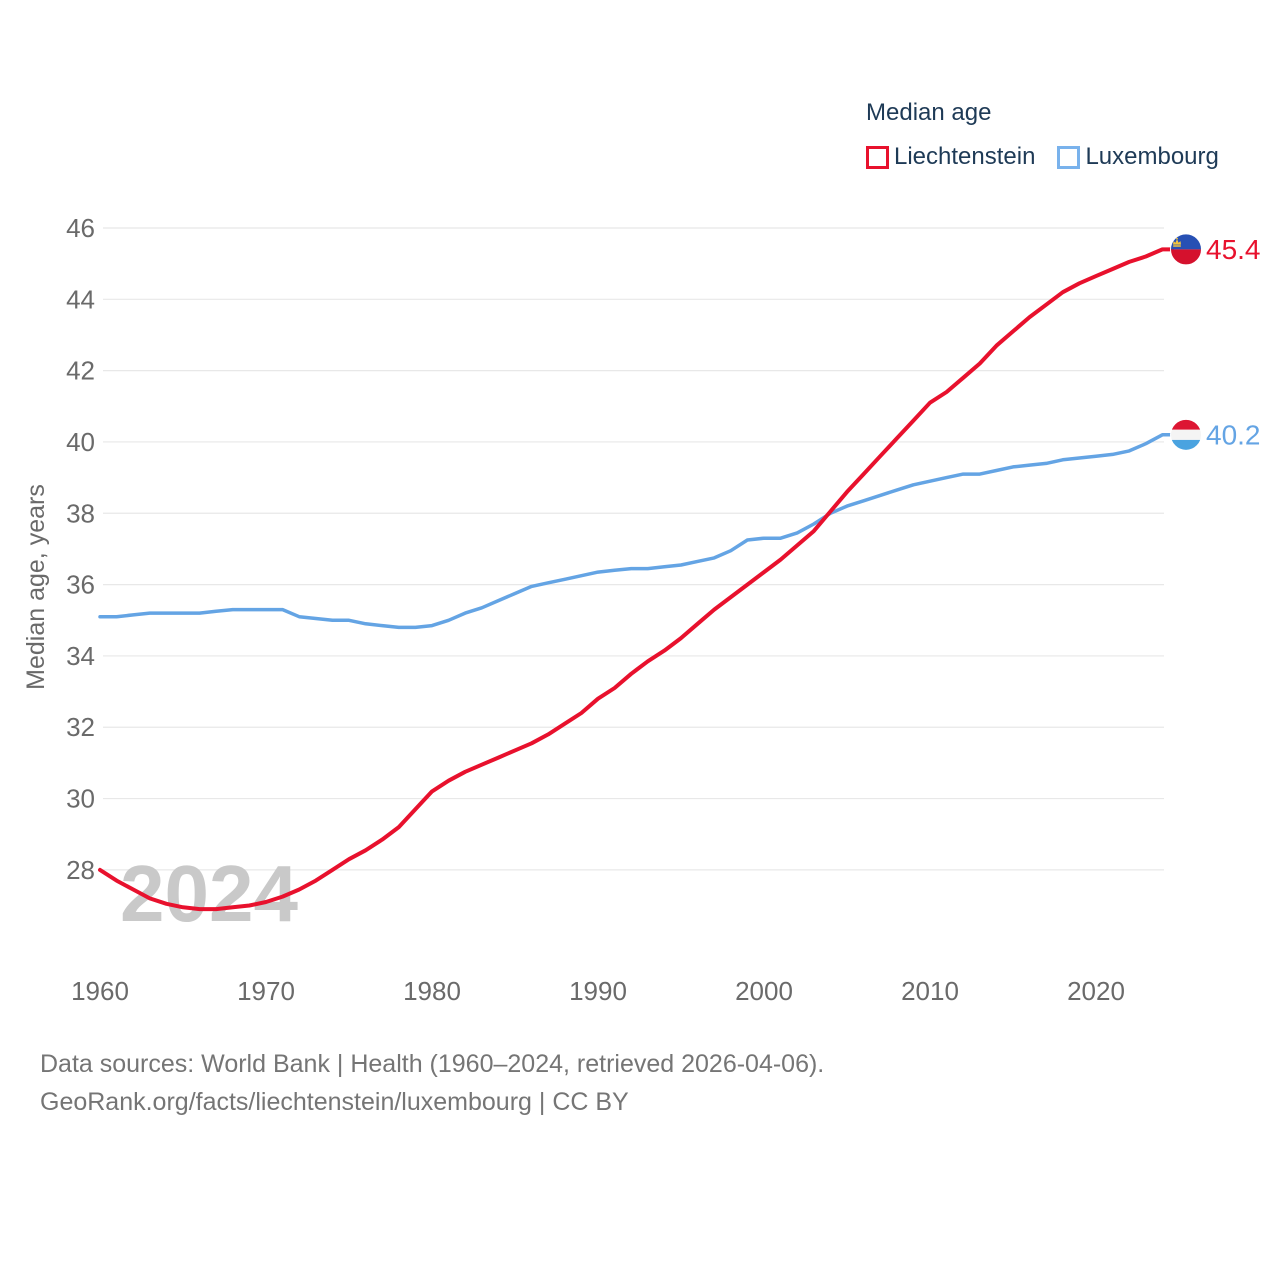 The height and width of the screenshot is (1280, 1280). What do you see at coordinates (877, 157) in the screenshot?
I see `liechtenstein-swatch-icon` at bounding box center [877, 157].